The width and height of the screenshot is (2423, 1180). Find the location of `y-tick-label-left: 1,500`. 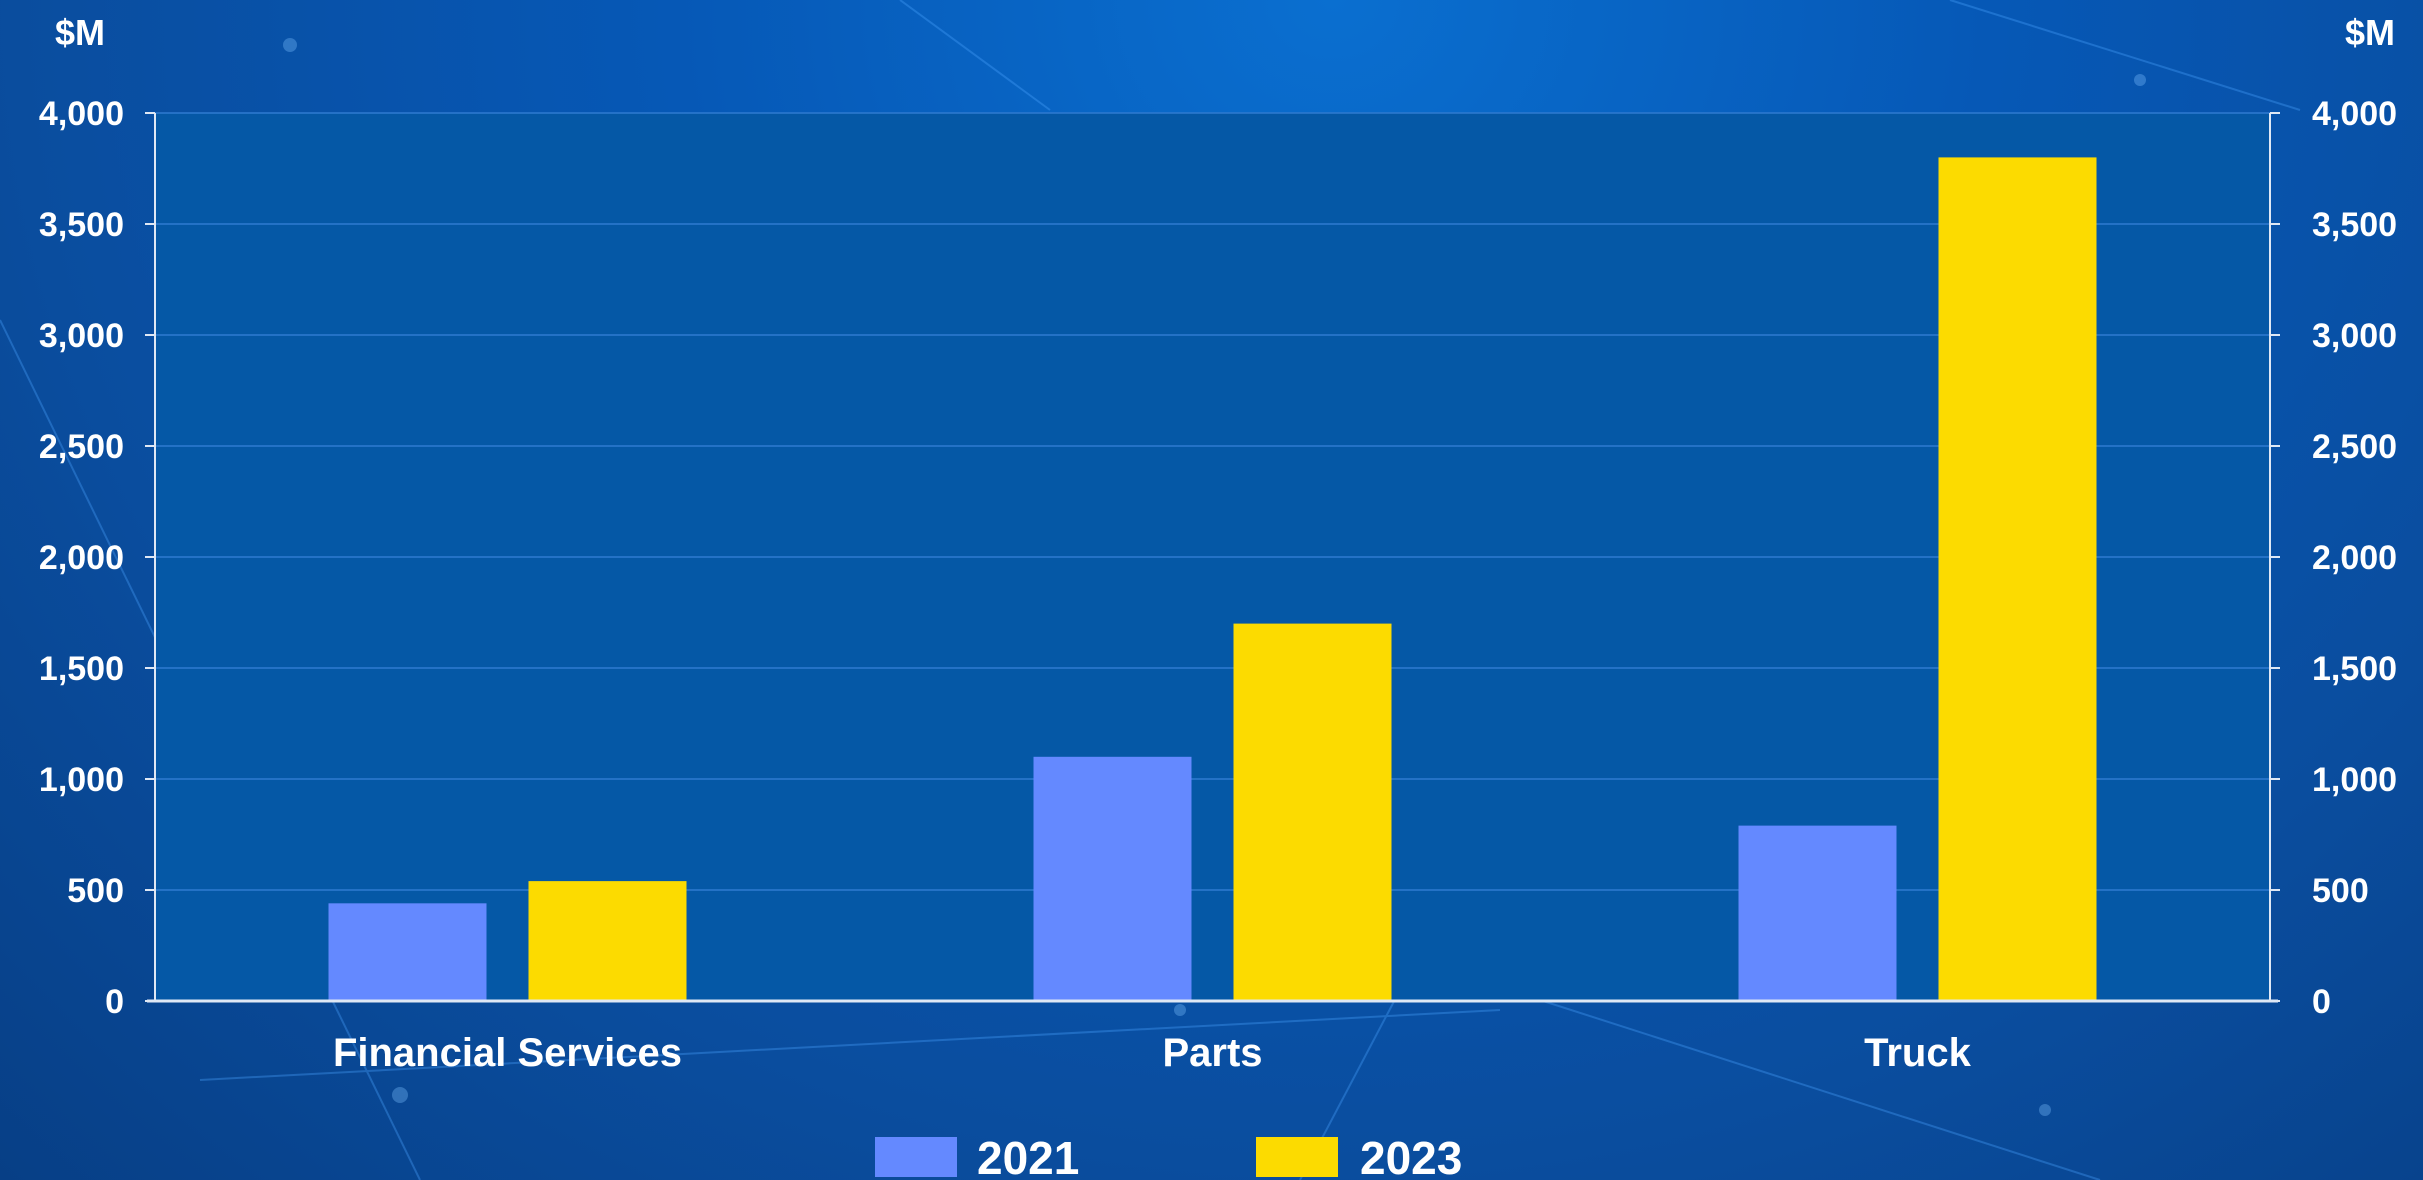

y-tick-label-left: 1,500 is located at coordinates (81, 669).